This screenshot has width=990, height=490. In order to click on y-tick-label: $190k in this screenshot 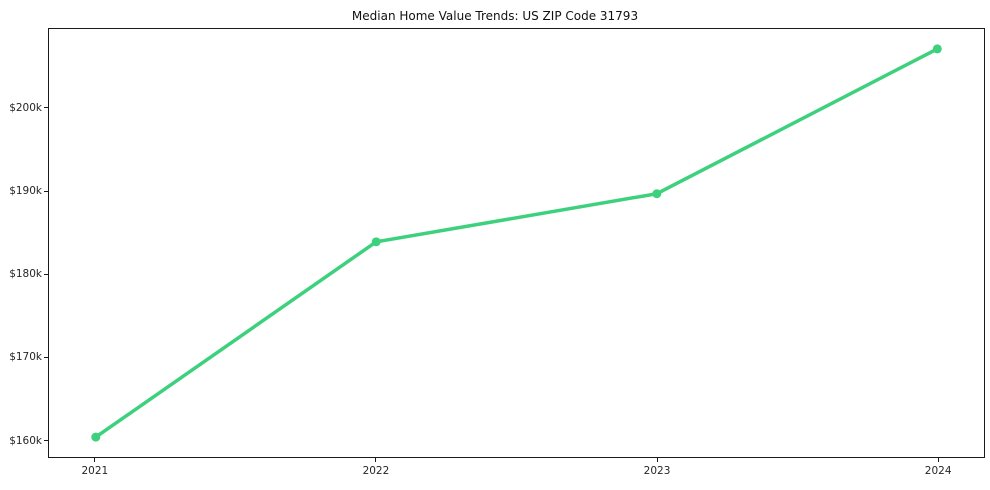, I will do `click(25, 191)`.